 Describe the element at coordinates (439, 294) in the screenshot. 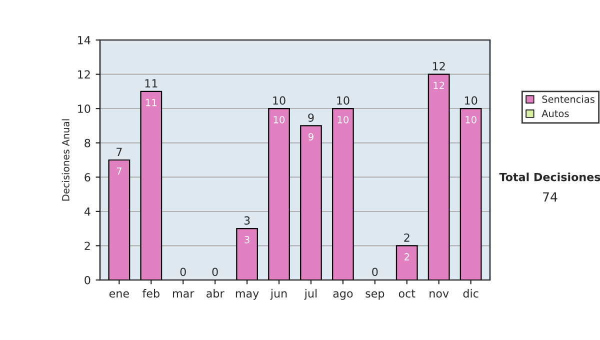

I see `x-tick-label: nov` at that location.